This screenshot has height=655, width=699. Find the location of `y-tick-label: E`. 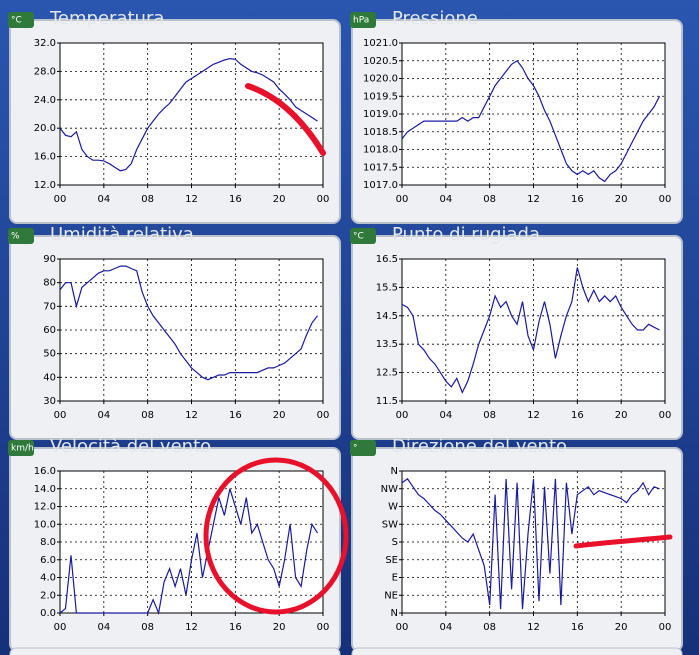

y-tick-label: E is located at coordinates (395, 578).